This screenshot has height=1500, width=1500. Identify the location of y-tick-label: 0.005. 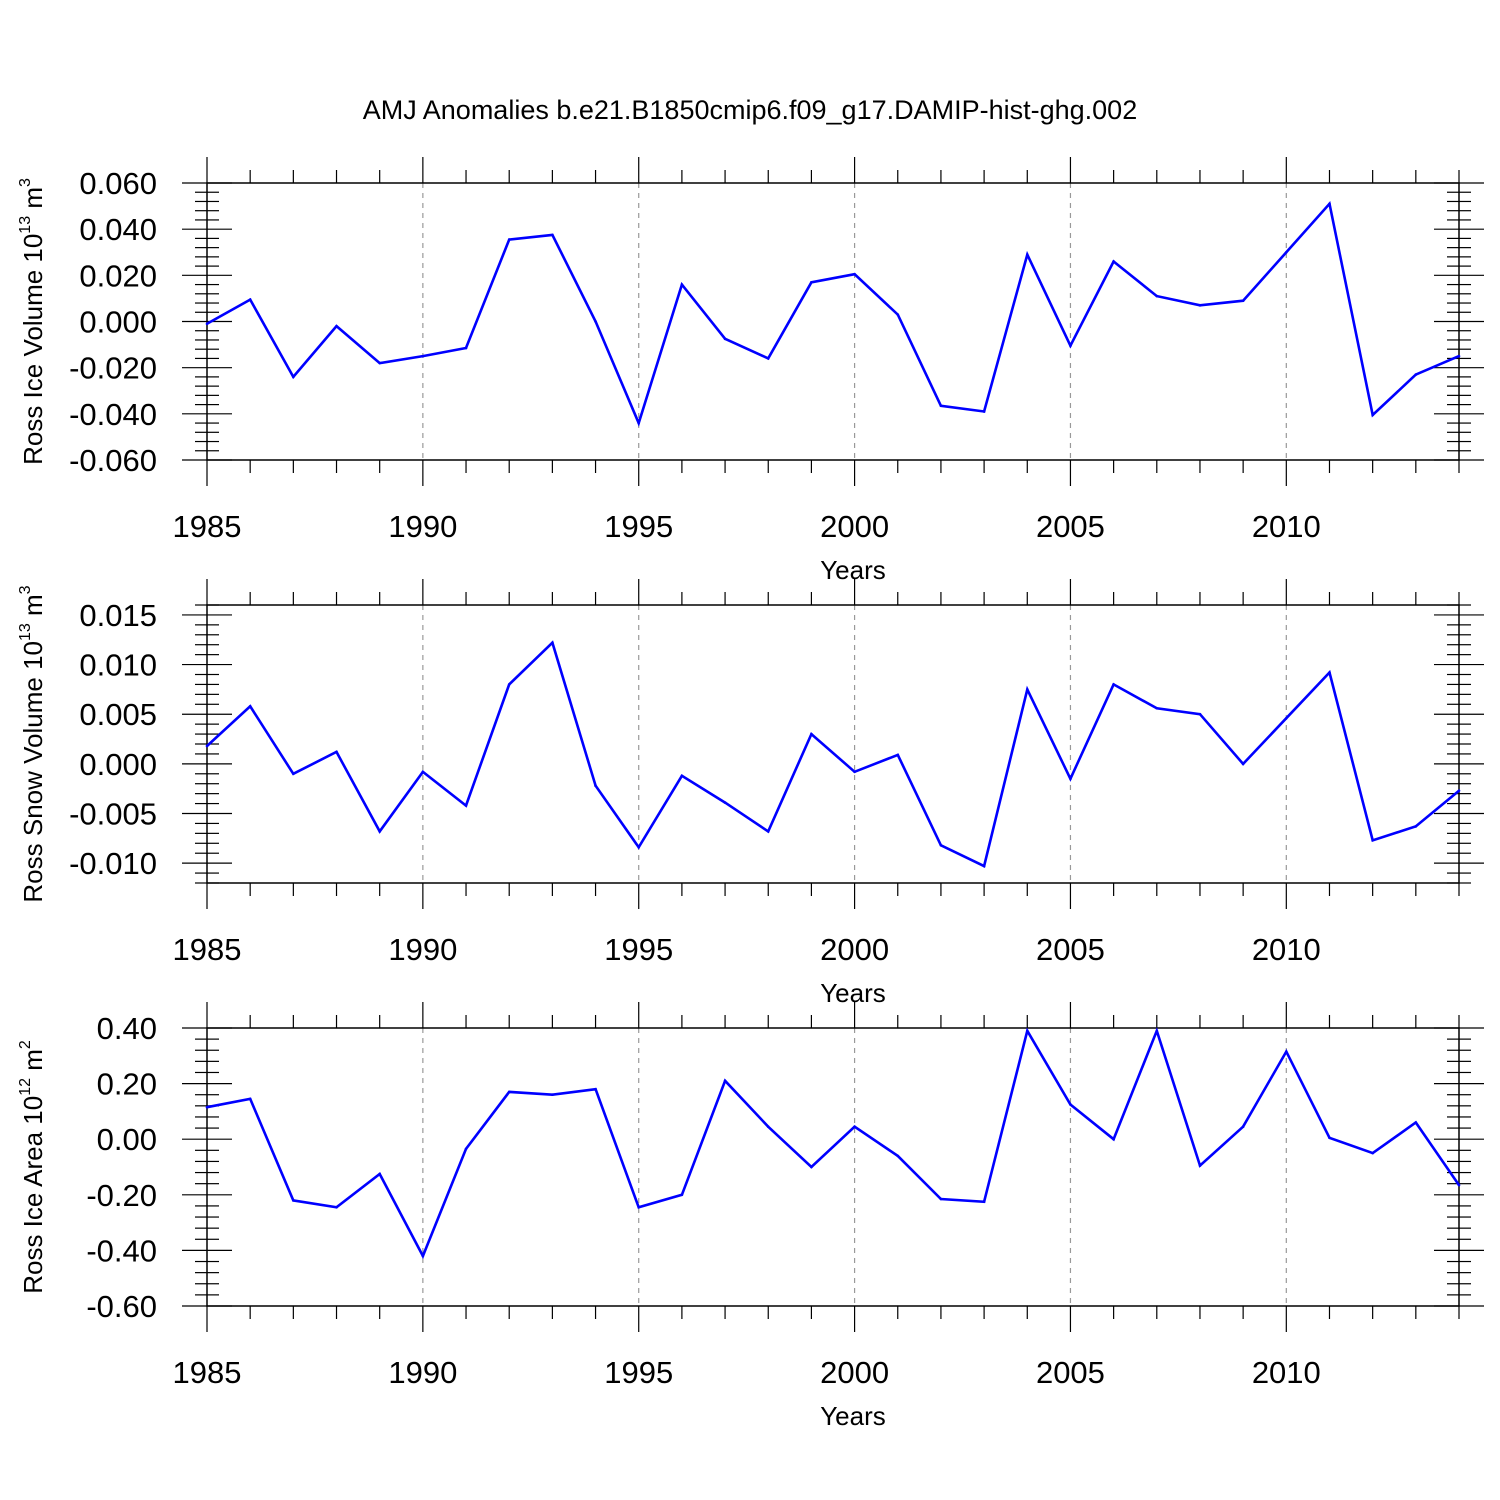
(118, 714).